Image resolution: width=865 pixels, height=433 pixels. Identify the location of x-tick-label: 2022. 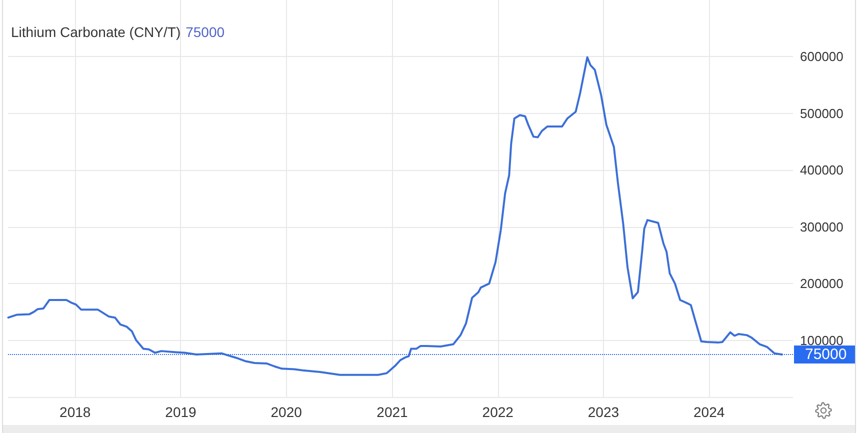
(498, 412).